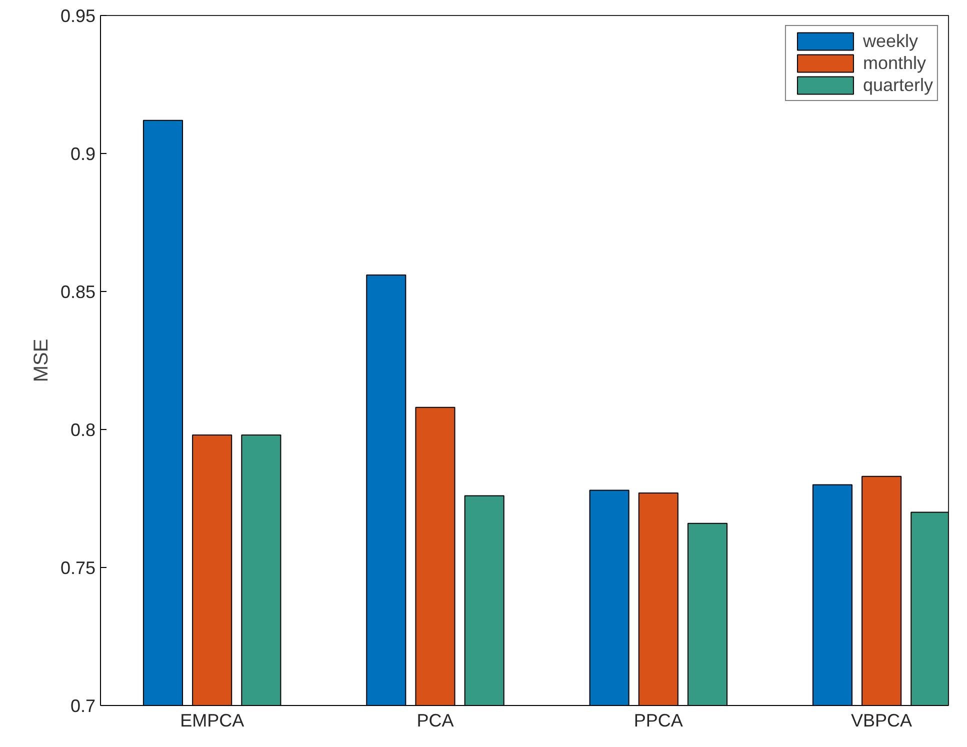 The width and height of the screenshot is (967, 747). What do you see at coordinates (658, 720) in the screenshot?
I see `x-tick-label: PPCA` at bounding box center [658, 720].